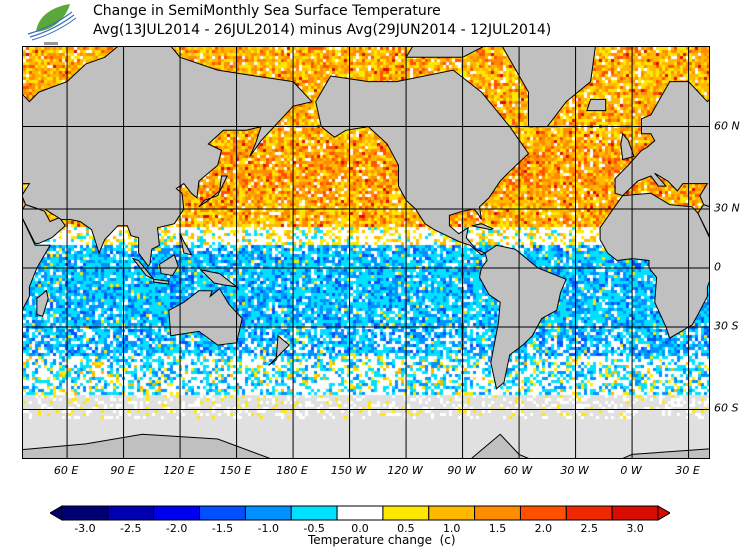 This screenshot has height=560, width=755. What do you see at coordinates (635, 528) in the screenshot?
I see `colorbar-label: 3.0` at bounding box center [635, 528].